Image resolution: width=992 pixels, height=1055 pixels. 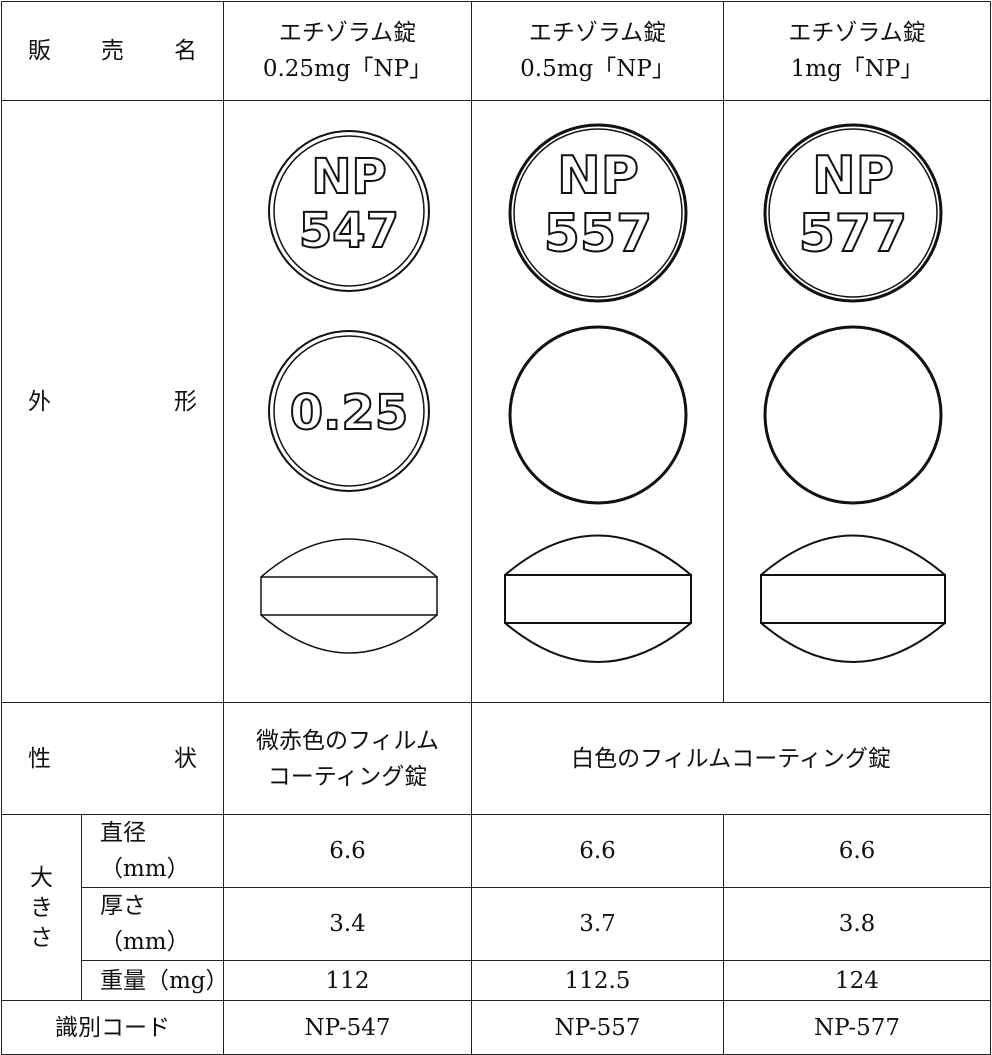 What do you see at coordinates (347, 776) in the screenshot?
I see `description-line: コーティング錠` at bounding box center [347, 776].